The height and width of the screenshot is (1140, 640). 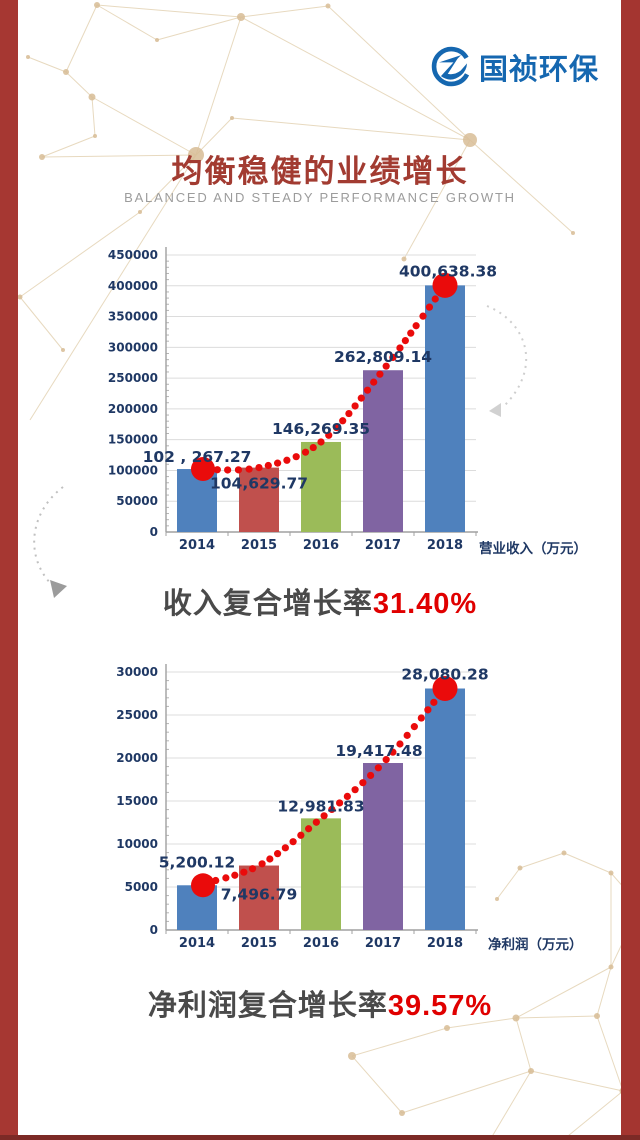 What do you see at coordinates (133, 255) in the screenshot?
I see `y-tick-label: 450000` at bounding box center [133, 255].